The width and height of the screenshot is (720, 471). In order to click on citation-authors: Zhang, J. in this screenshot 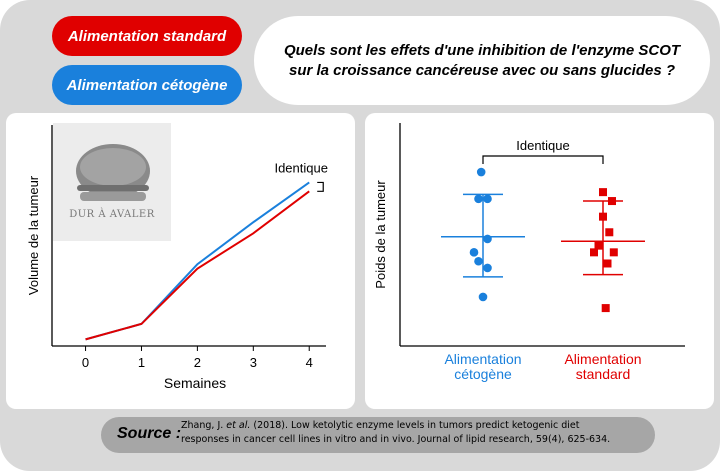, I will do `click(204, 425)`.